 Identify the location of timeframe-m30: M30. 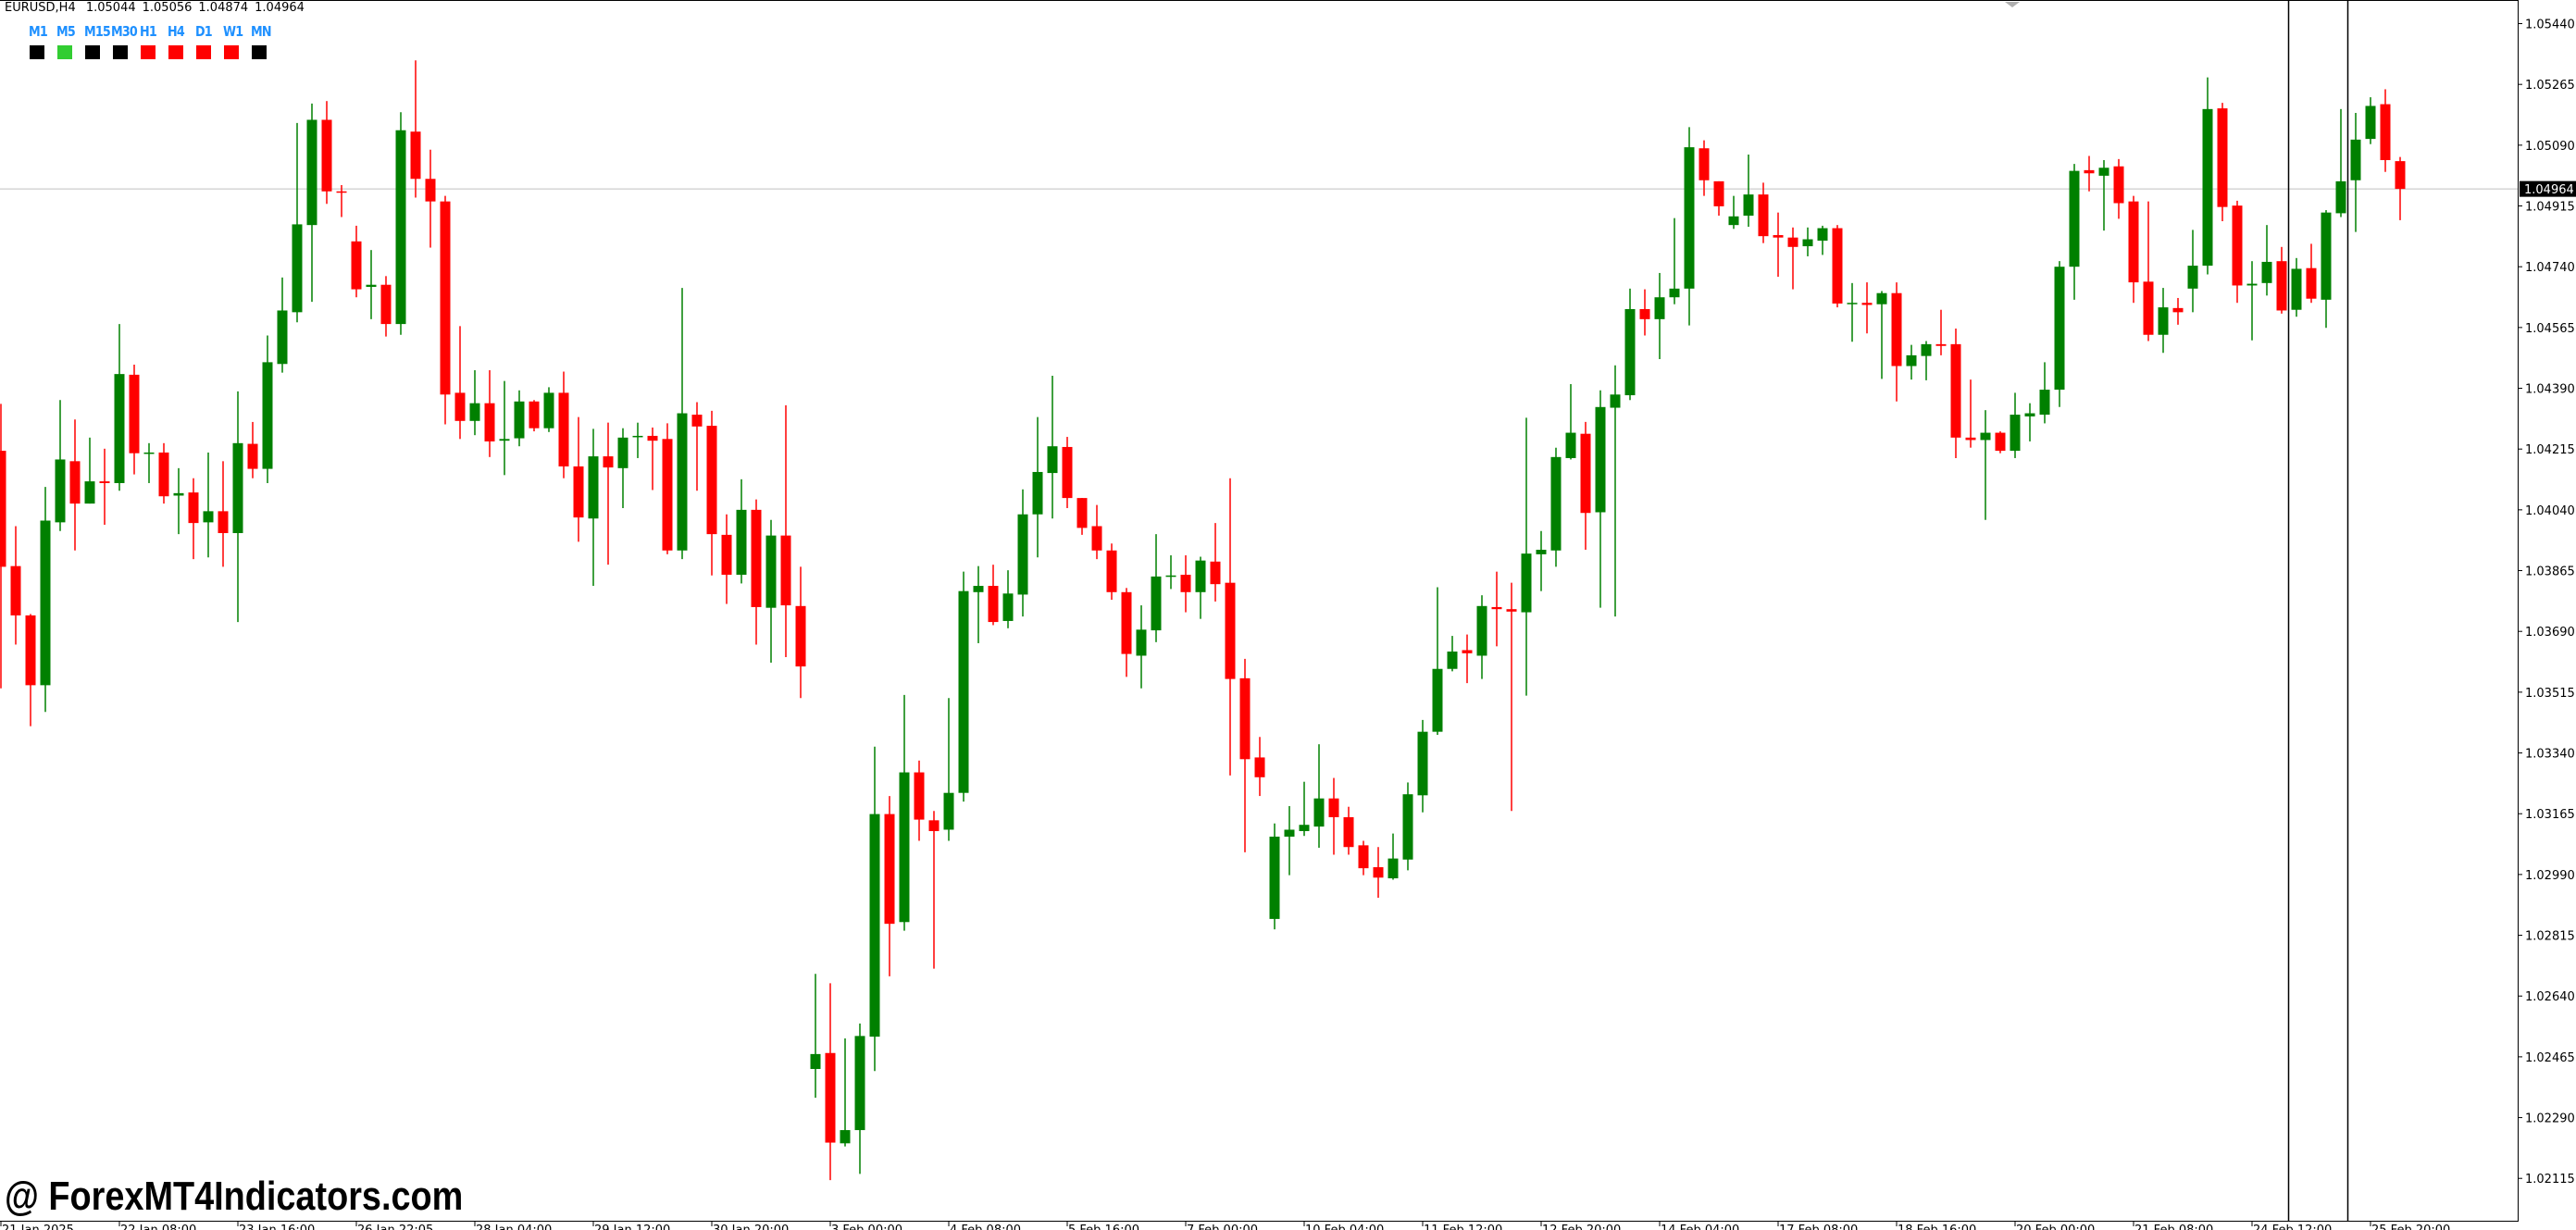
(124, 32).